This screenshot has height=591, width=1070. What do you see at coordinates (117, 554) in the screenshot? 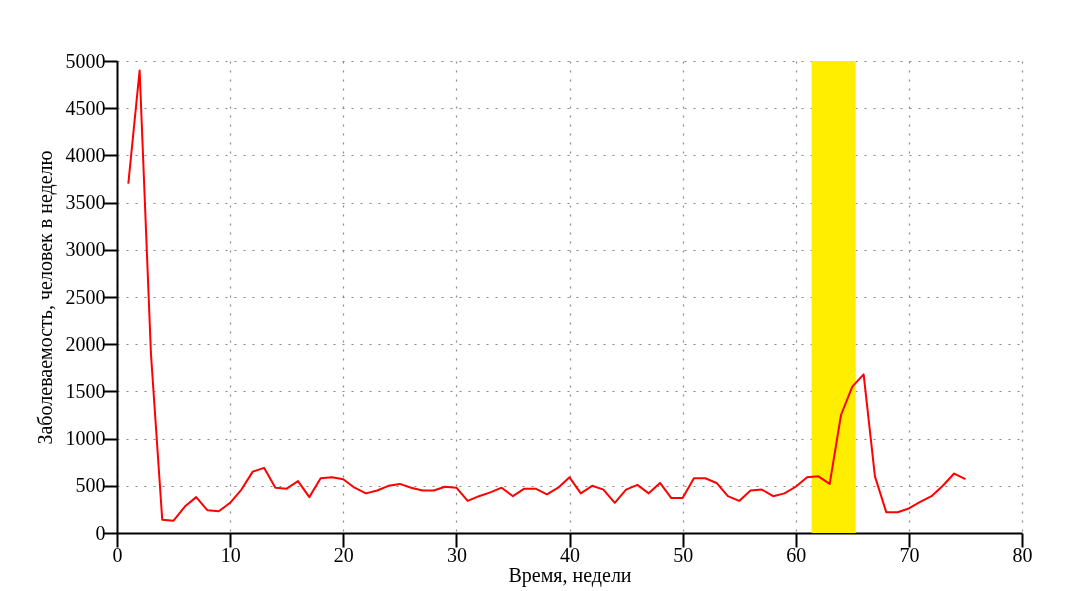
I see `x-tick-label: 0` at bounding box center [117, 554].